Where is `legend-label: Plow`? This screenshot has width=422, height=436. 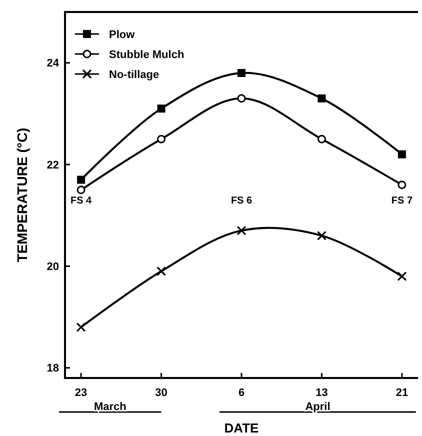 legend-label: Plow is located at coordinates (122, 34).